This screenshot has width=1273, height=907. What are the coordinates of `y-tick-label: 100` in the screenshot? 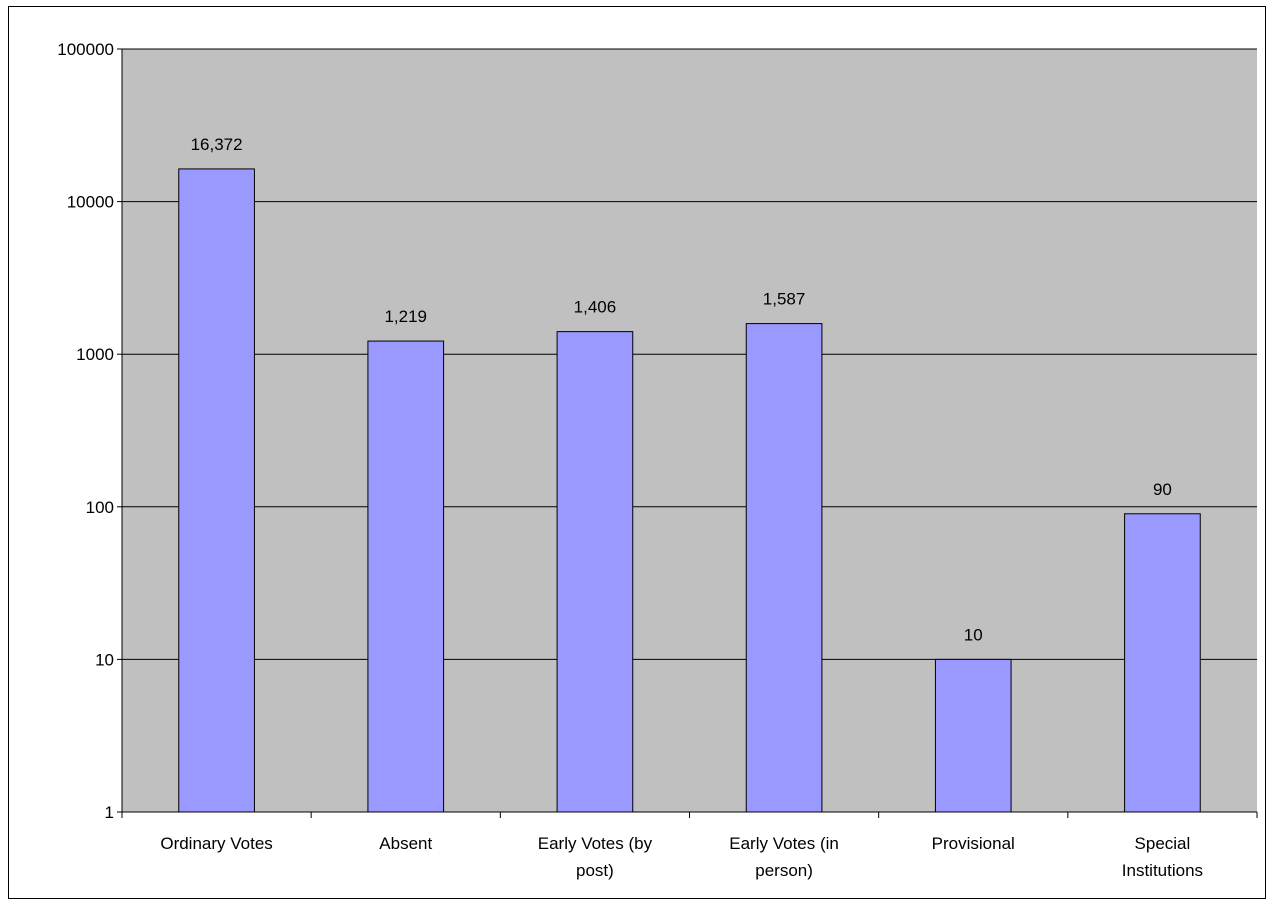 It's located at (100, 507).